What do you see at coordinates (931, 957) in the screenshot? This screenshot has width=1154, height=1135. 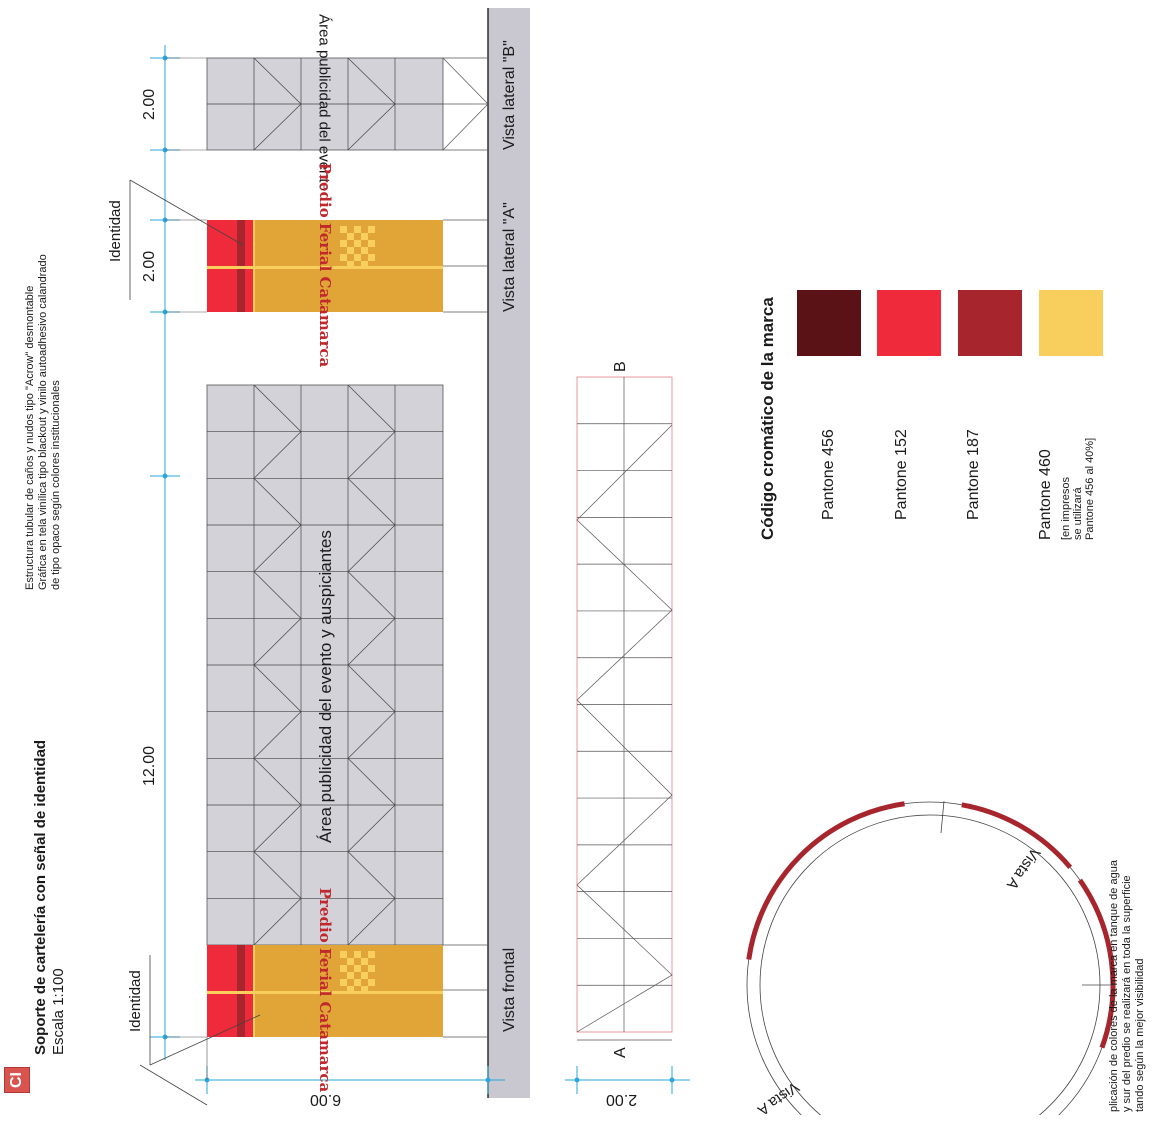 I see `water-tank` at bounding box center [931, 957].